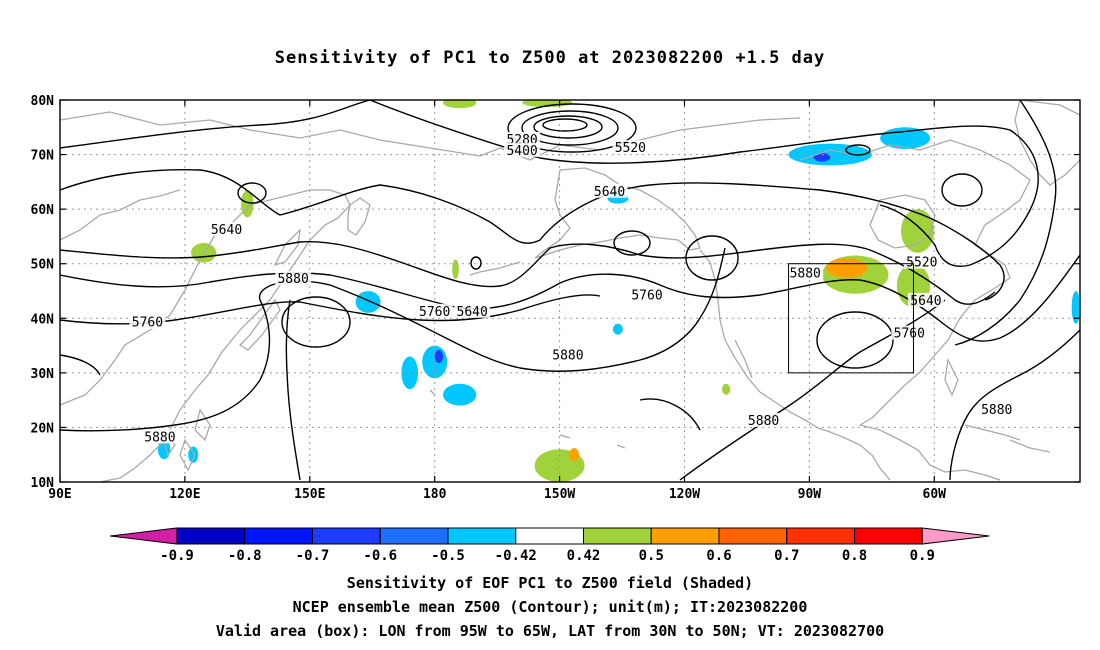 Image resolution: width=1100 pixels, height=650 pixels. Describe the element at coordinates (718, 556) in the screenshot. I see `colorbar-label: 0.6` at that location.